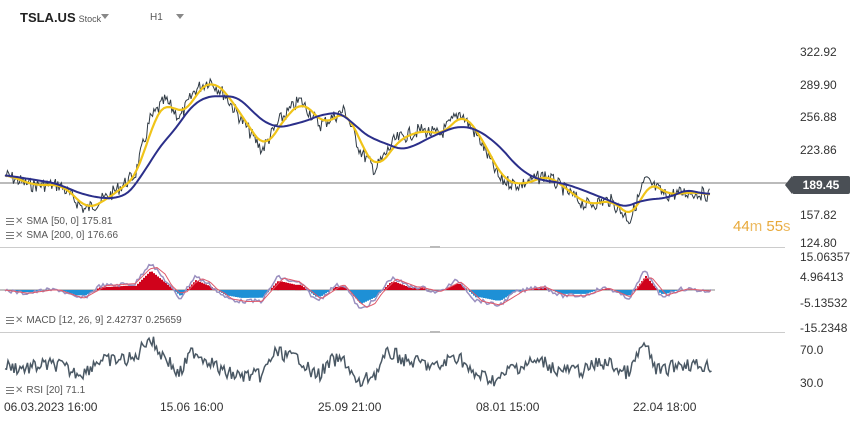  What do you see at coordinates (54, 390) in the screenshot?
I see `indicator-params: [20]` at bounding box center [54, 390].